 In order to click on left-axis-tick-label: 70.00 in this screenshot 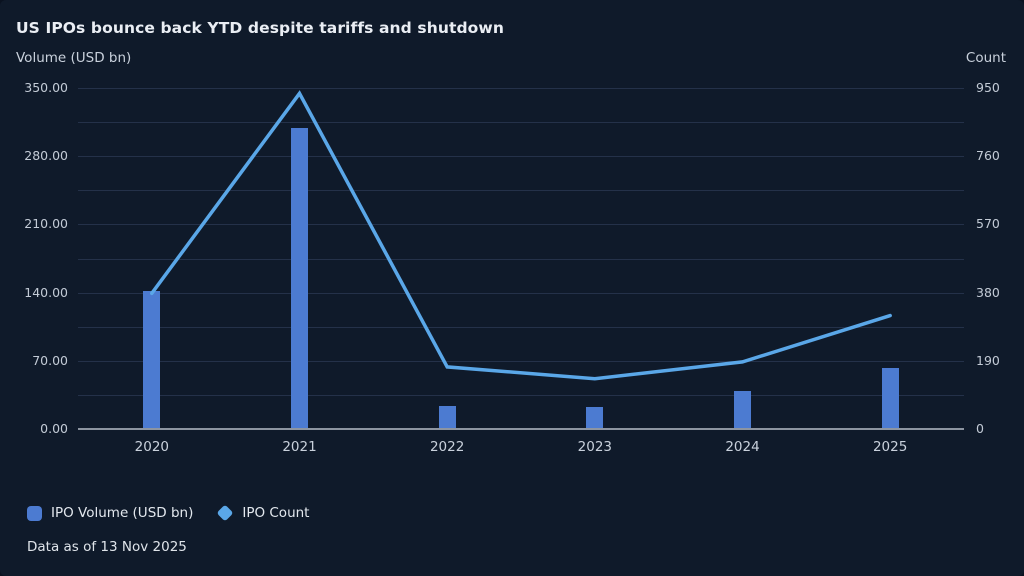, I will do `click(50, 360)`.